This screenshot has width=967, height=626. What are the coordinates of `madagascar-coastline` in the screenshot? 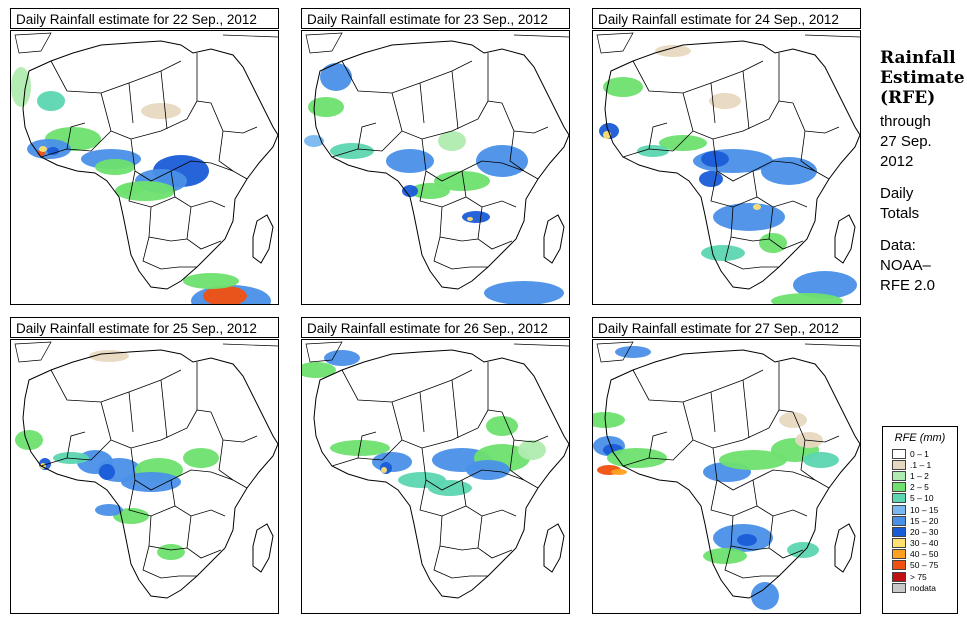 It's located at (263, 239).